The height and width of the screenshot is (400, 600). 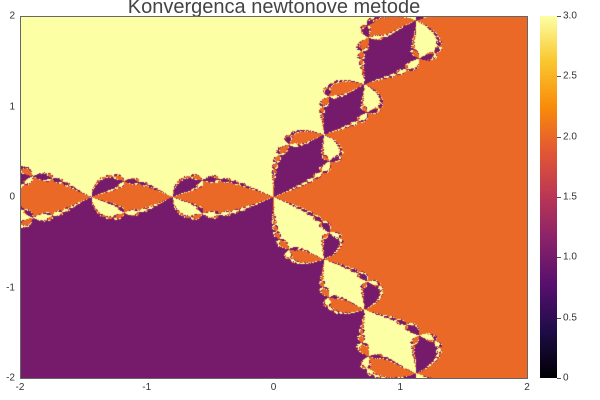 I want to click on y-tick-label: -2, so click(x=10, y=378).